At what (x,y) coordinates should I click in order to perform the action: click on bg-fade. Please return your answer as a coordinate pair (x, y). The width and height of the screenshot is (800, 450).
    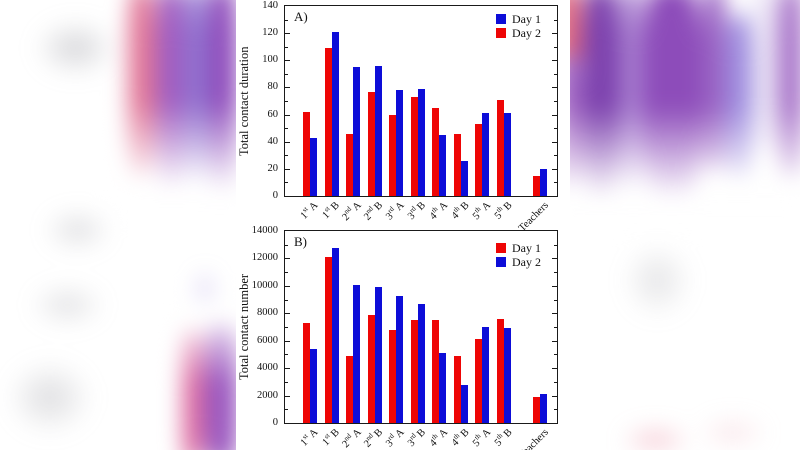
    Looking at the image, I should click on (182, 155).